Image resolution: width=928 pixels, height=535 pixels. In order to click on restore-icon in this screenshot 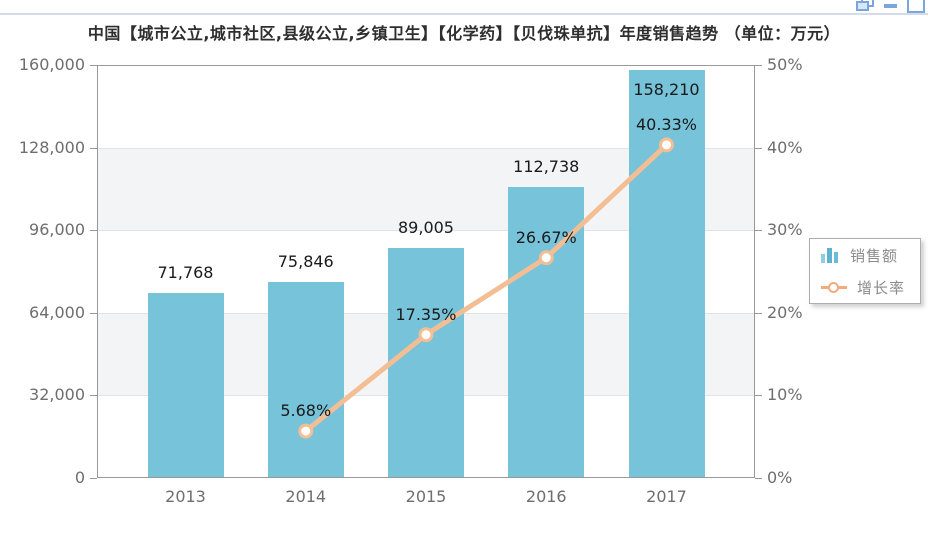, I will do `click(865, 5)`.